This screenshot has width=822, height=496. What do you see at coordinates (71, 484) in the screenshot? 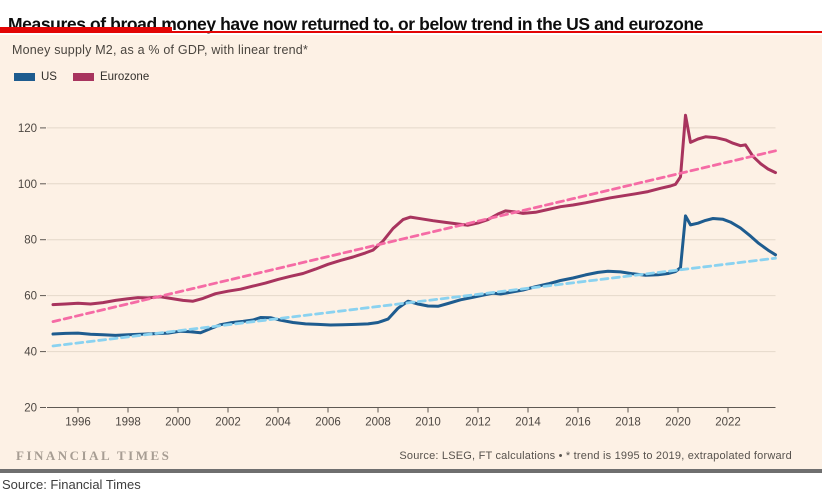
I see `footer-source: Source: Financial Times` at bounding box center [71, 484].